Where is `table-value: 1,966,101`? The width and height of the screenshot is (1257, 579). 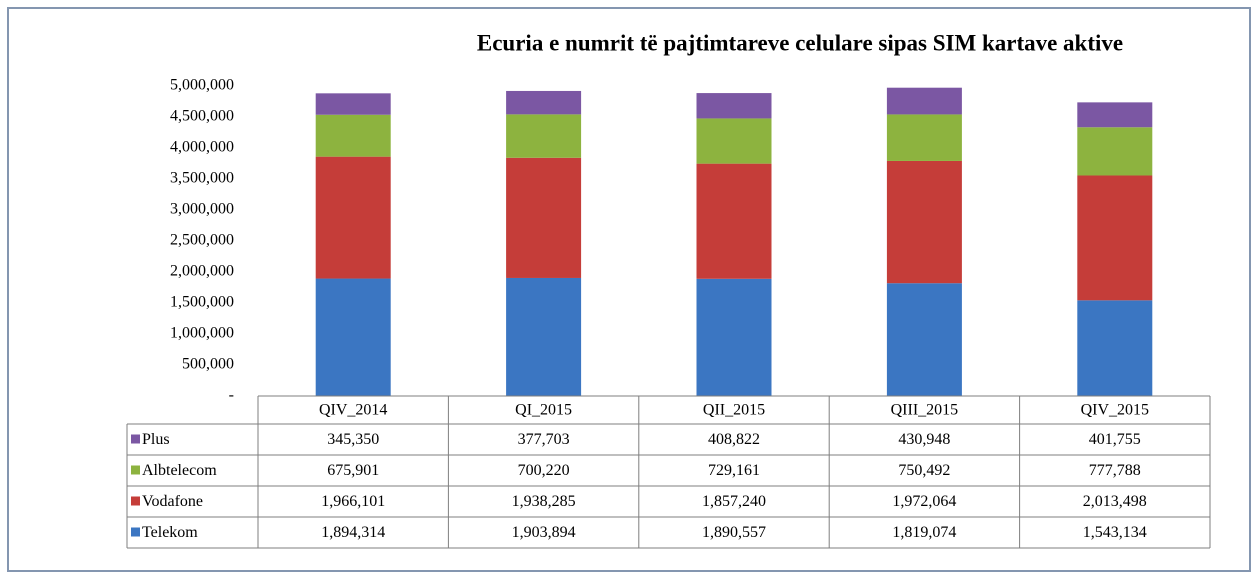
table-value: 1,966,101 is located at coordinates (353, 501).